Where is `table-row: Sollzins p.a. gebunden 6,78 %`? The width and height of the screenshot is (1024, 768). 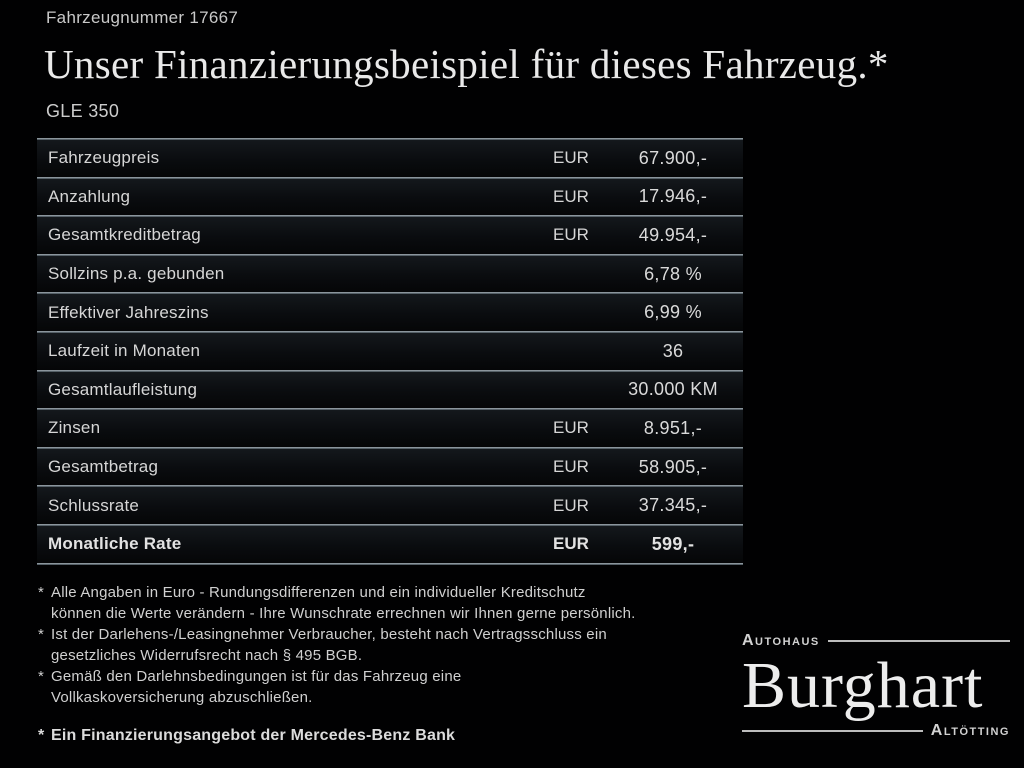 table-row: Sollzins p.a. gebunden 6,78 % is located at coordinates (390, 274).